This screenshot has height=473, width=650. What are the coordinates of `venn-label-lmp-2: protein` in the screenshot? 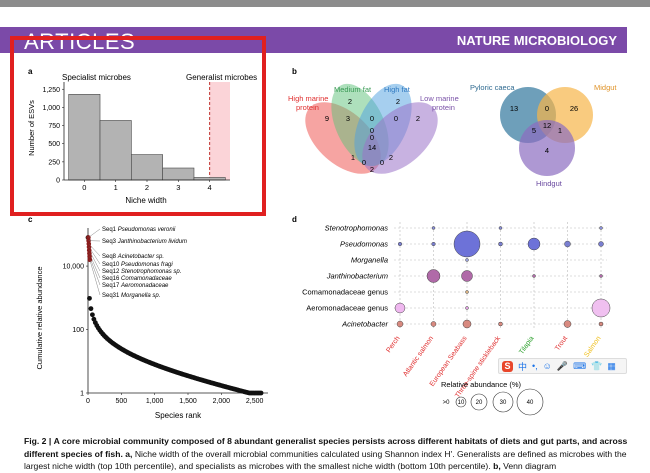 It's located at (443, 107).